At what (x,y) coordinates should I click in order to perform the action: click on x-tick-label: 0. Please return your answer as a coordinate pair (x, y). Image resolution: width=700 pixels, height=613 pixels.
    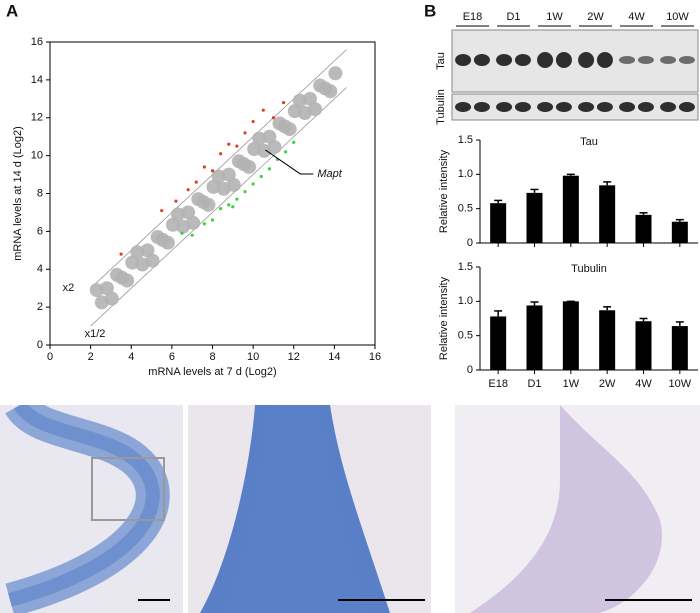
    Looking at the image, I should click on (50, 357).